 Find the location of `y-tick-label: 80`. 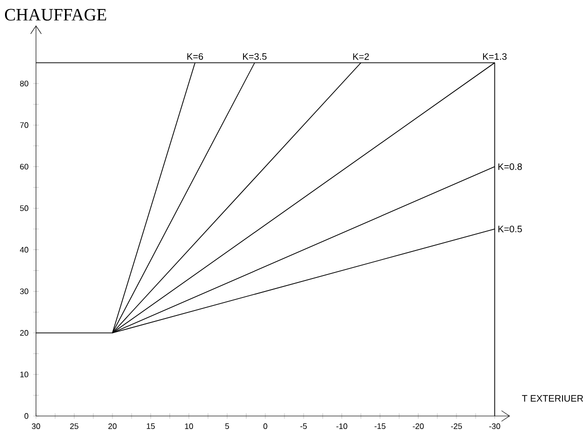

y-tick-label: 80 is located at coordinates (24, 83).